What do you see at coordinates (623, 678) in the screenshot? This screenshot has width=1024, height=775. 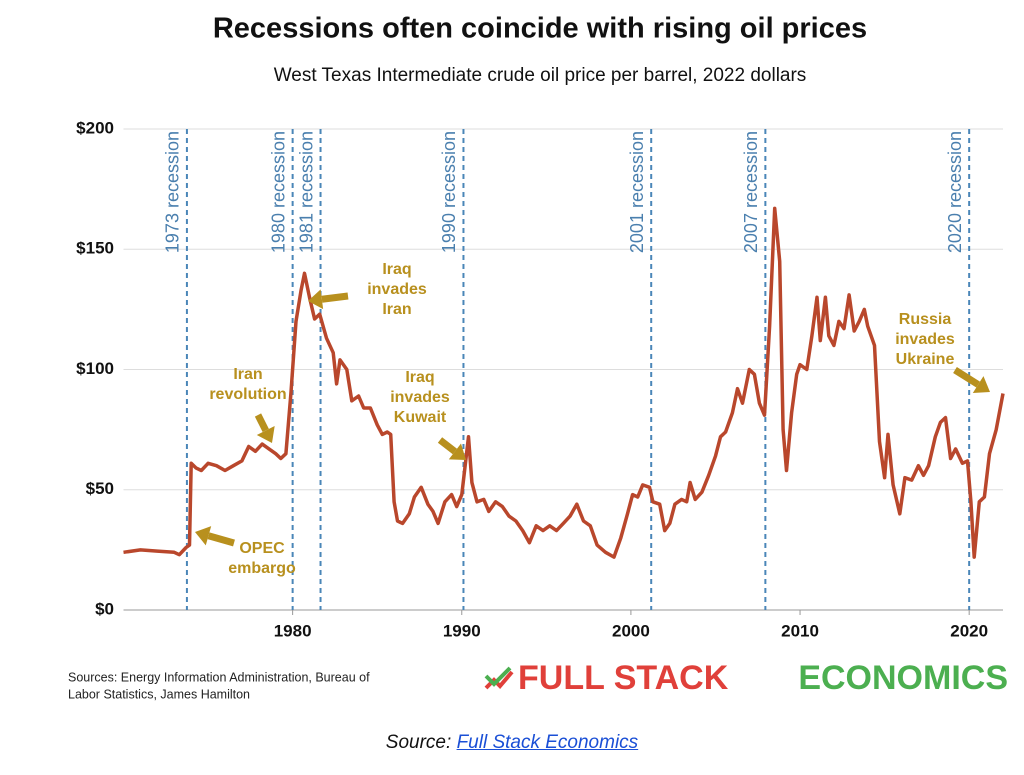 I see `logo-full-stack: FULL STACK` at bounding box center [623, 678].